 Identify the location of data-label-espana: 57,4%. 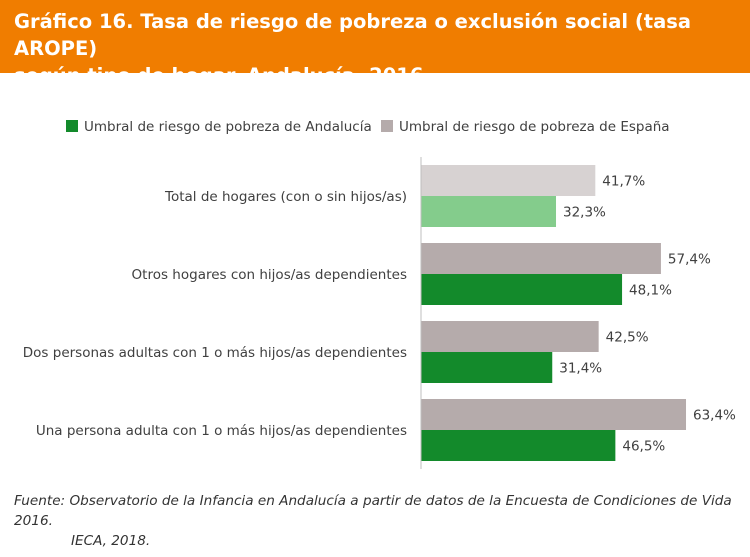
(689, 260).